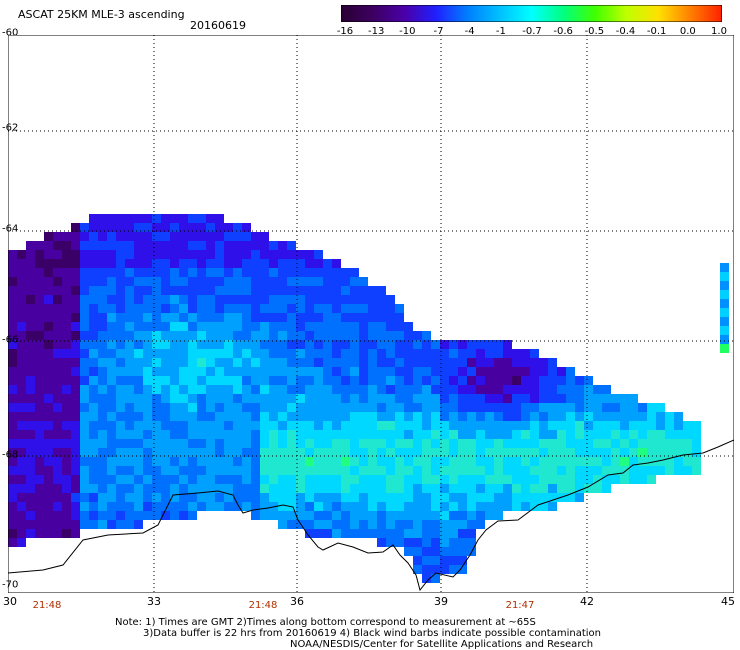 The width and height of the screenshot is (740, 650). Describe the element at coordinates (469, 31) in the screenshot. I see `colorbar-label: -4` at that location.